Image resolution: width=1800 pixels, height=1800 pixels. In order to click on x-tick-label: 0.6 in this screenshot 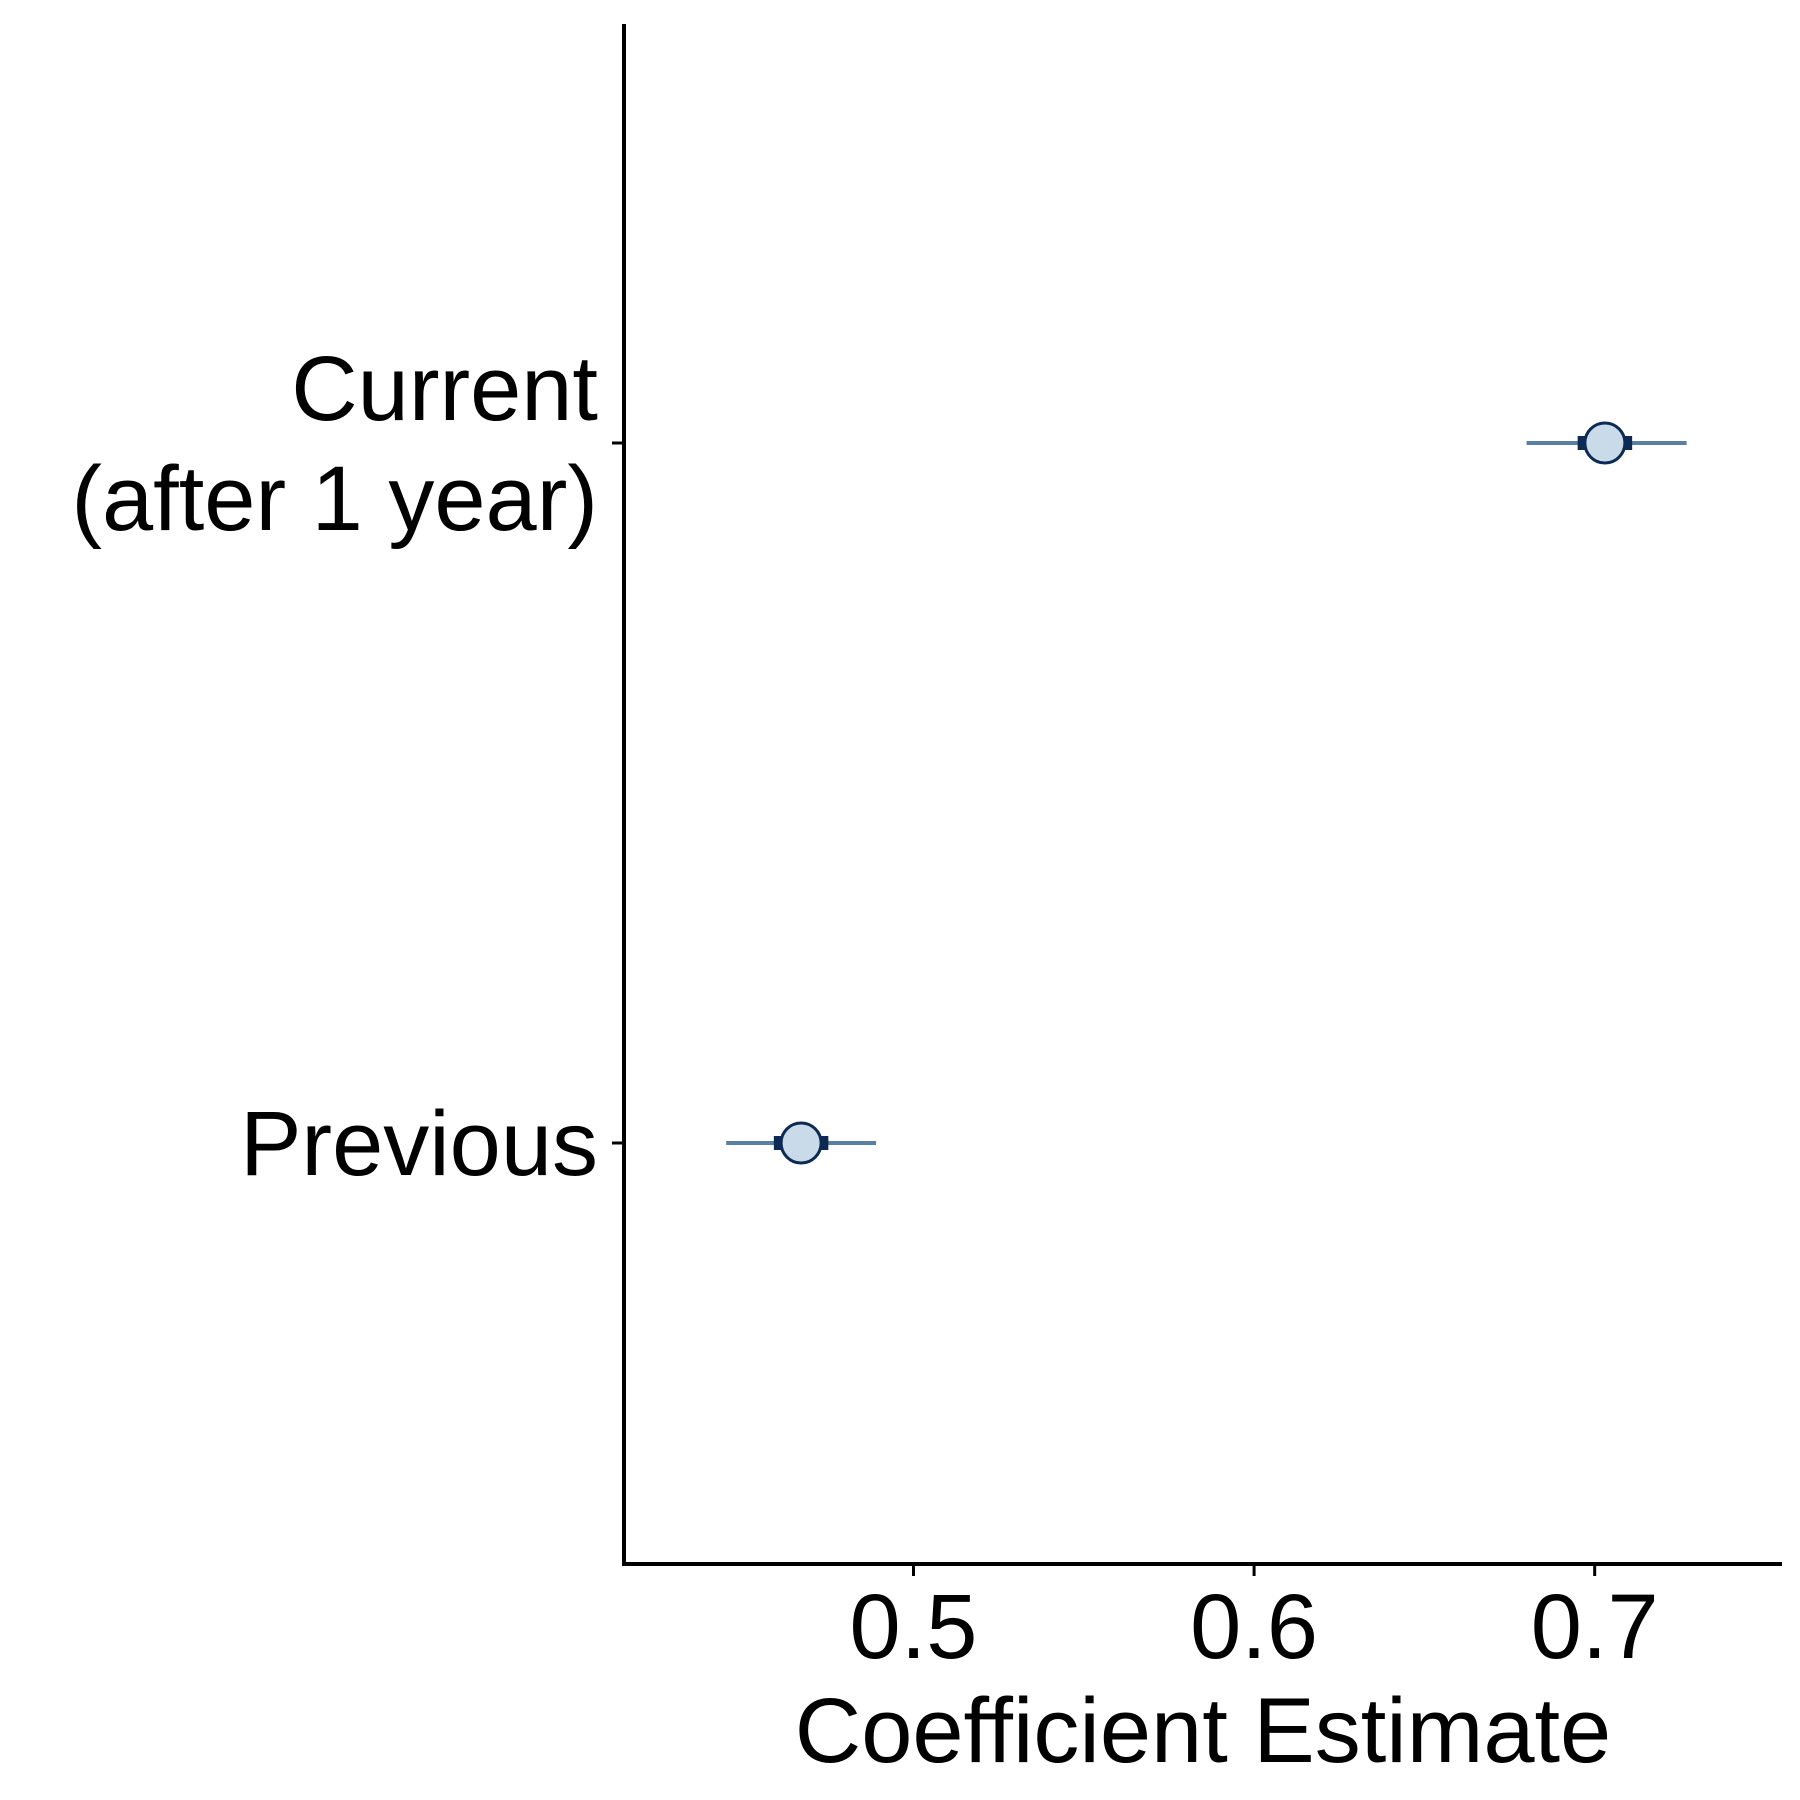, I will do `click(1254, 1627)`.